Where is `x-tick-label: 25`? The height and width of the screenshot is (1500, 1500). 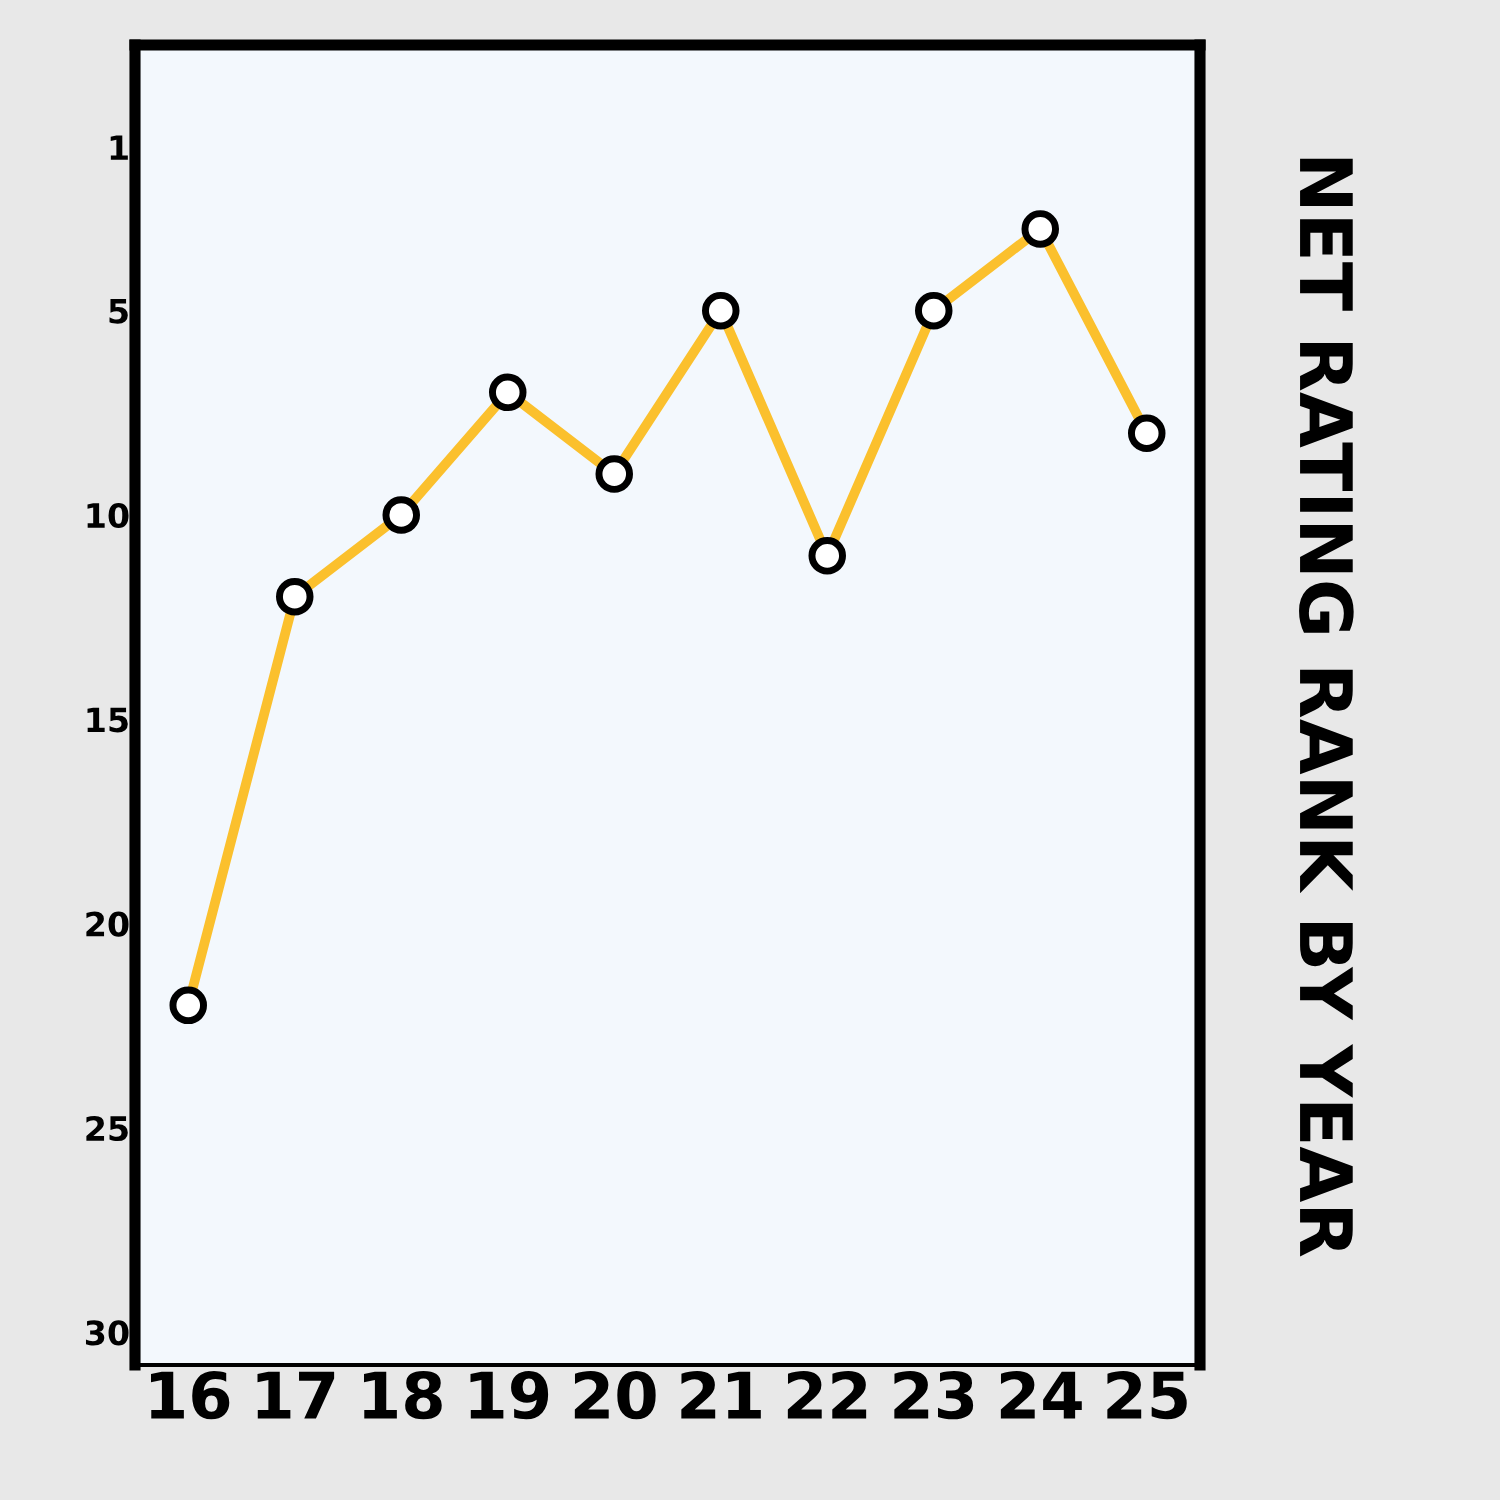
x-tick-label: 25 is located at coordinates (1147, 1395).